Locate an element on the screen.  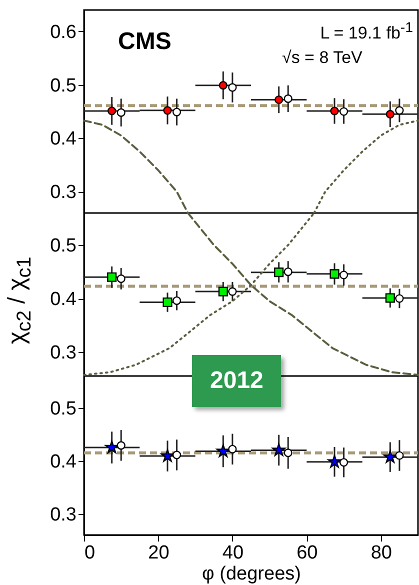
x-tick-label: 60 is located at coordinates (307, 553).